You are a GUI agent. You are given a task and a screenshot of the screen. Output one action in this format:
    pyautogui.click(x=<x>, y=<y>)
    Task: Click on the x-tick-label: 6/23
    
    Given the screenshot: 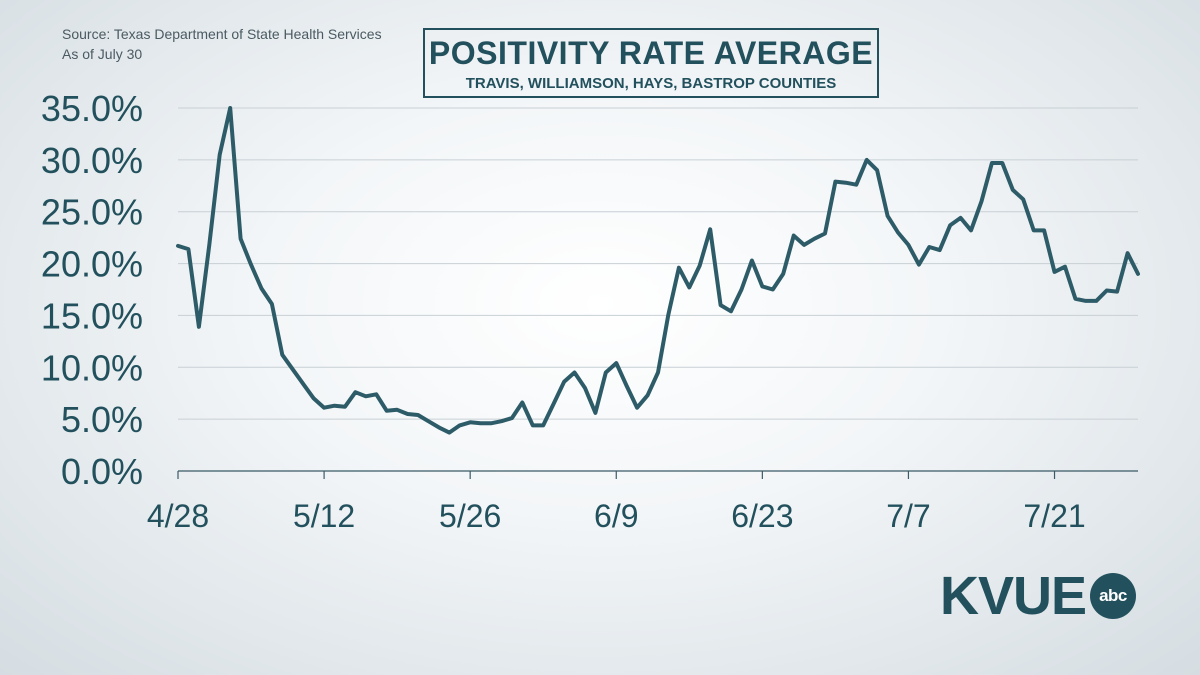 What is the action you would take?
    pyautogui.click(x=762, y=516)
    